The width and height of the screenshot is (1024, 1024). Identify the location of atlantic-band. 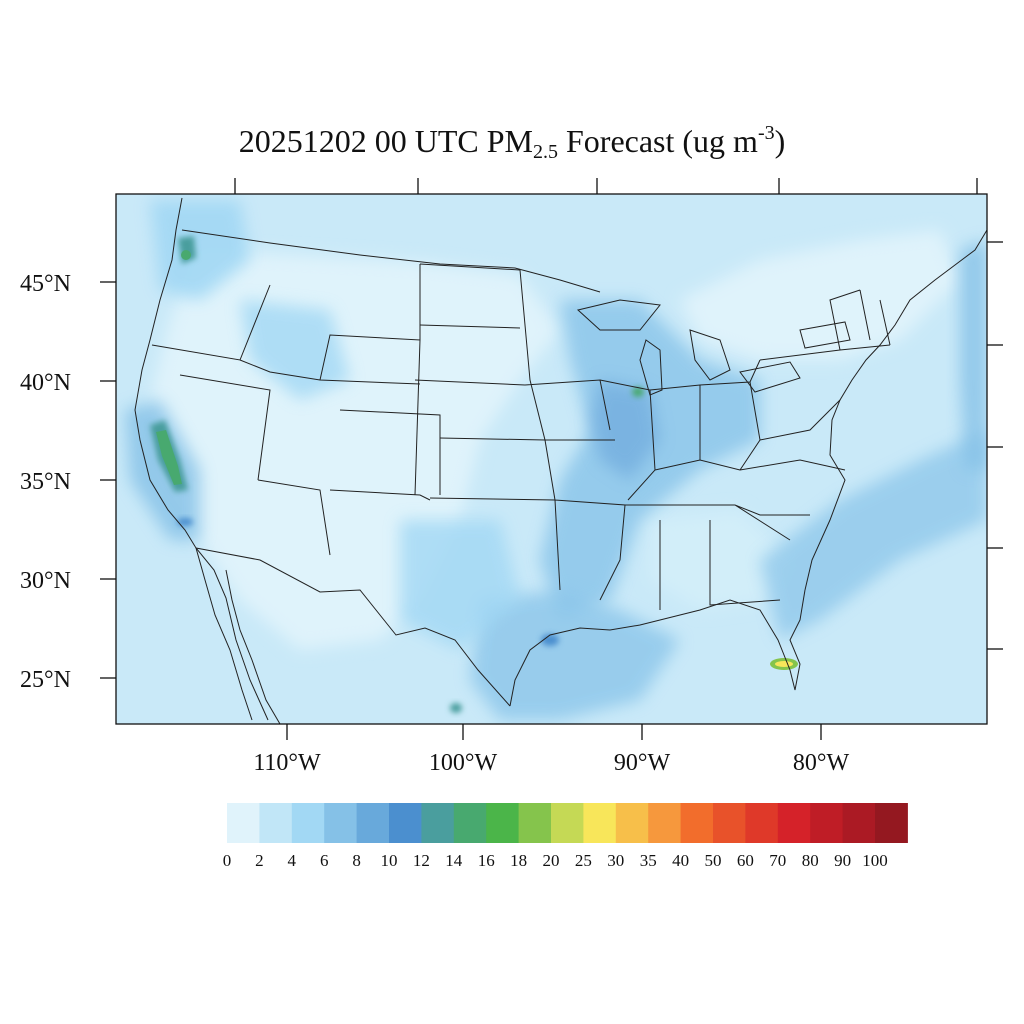
(873, 535).